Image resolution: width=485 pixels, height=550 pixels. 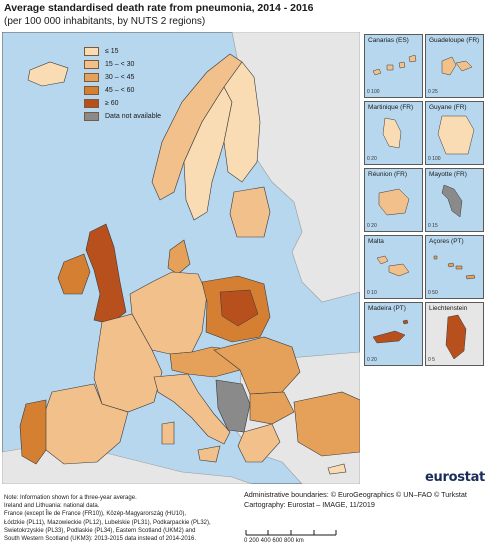 What do you see at coordinates (257, 365) in the screenshot?
I see `region-romania` at bounding box center [257, 365].